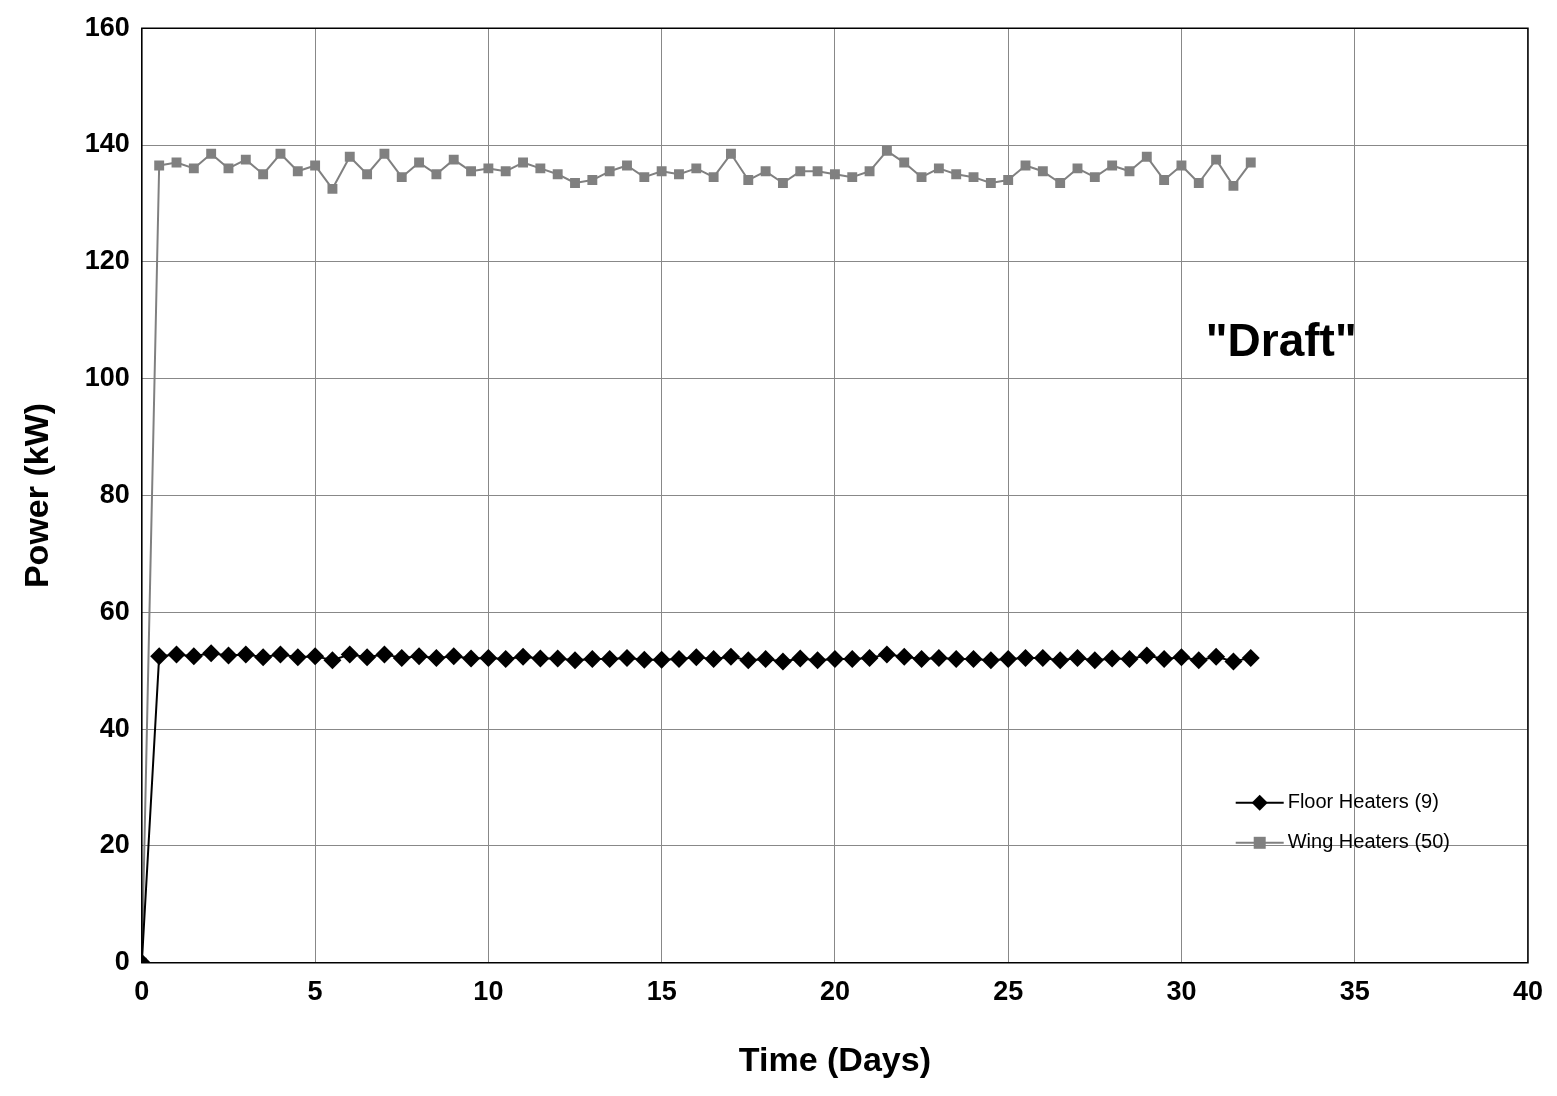  What do you see at coordinates (1363, 801) in the screenshot?
I see `legend-label: Floor Heaters (9)` at bounding box center [1363, 801].